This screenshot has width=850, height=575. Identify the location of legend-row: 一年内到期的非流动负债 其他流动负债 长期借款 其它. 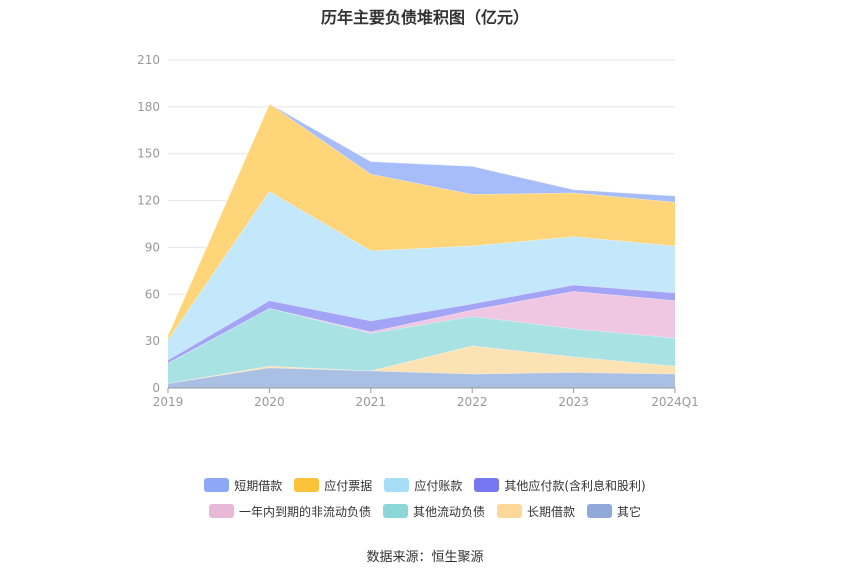
(425, 511).